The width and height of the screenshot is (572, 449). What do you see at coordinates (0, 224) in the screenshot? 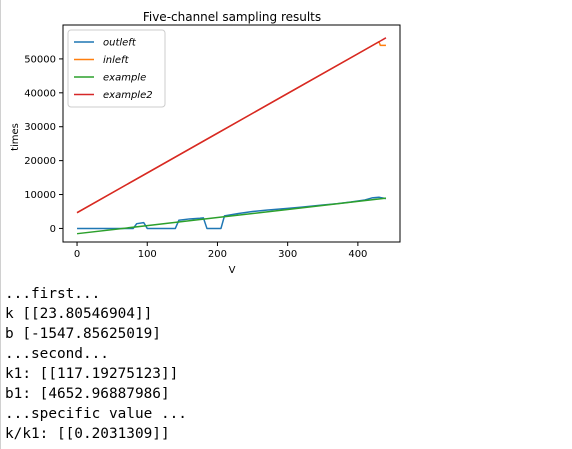
I see `left-border` at bounding box center [0, 224].